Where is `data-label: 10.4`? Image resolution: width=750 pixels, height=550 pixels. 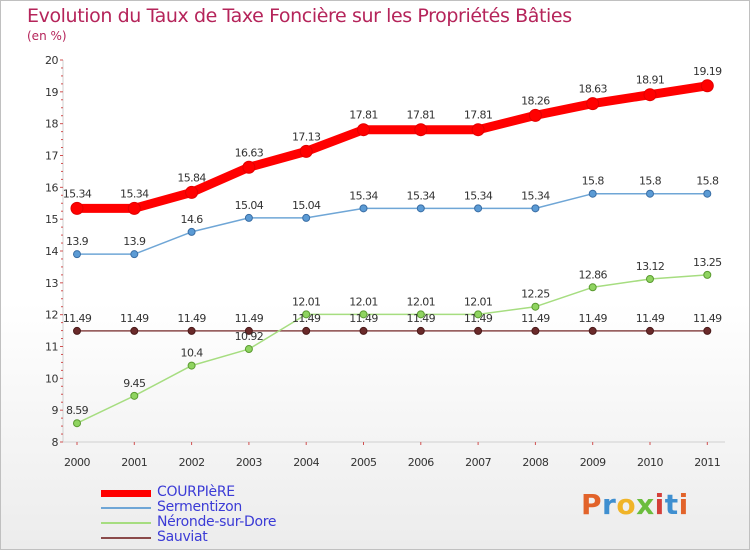 data-label: 10.4 is located at coordinates (192, 353).